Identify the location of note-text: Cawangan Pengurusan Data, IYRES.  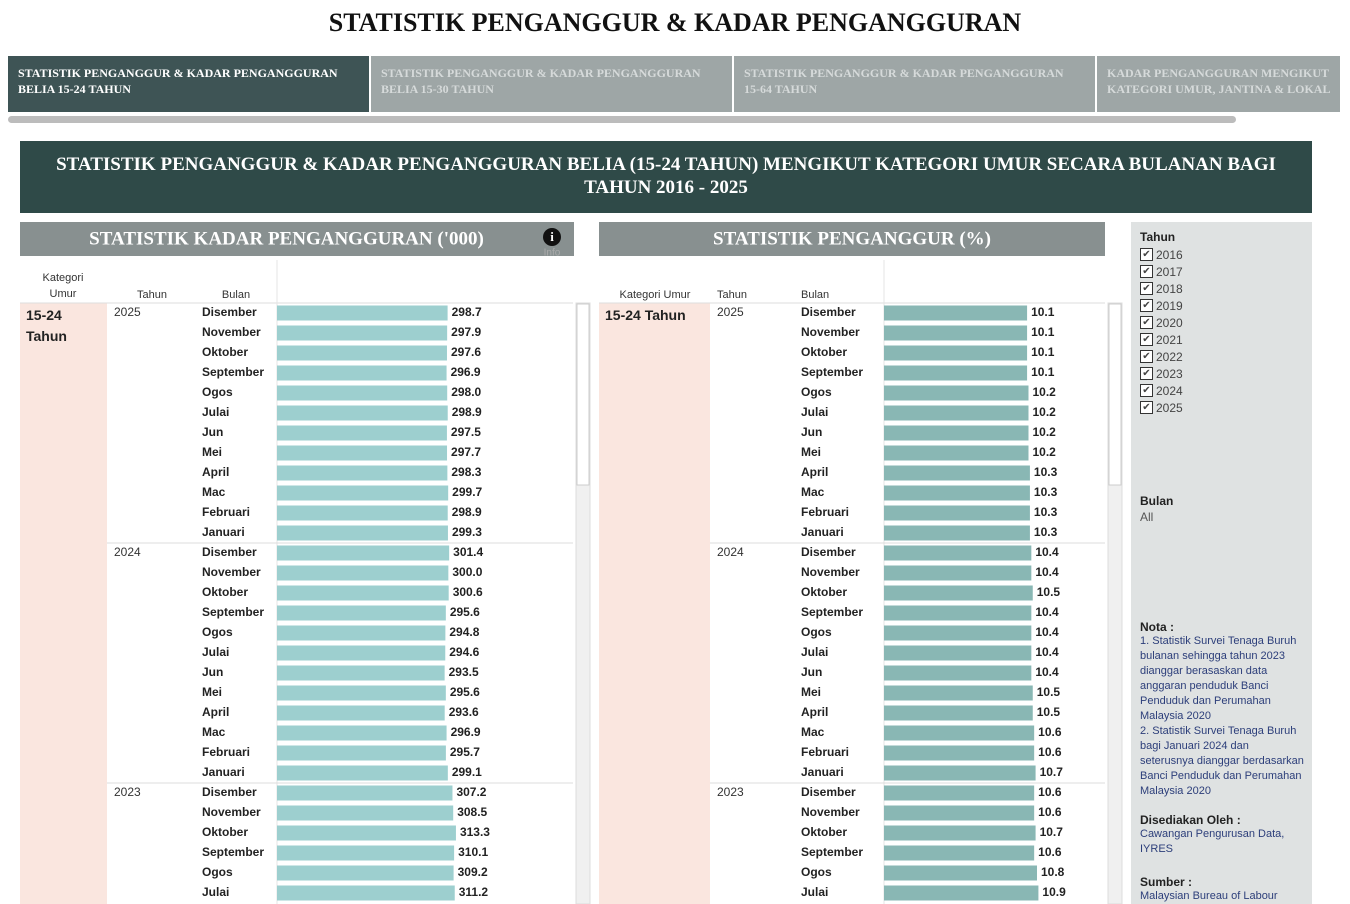
(1212, 841).